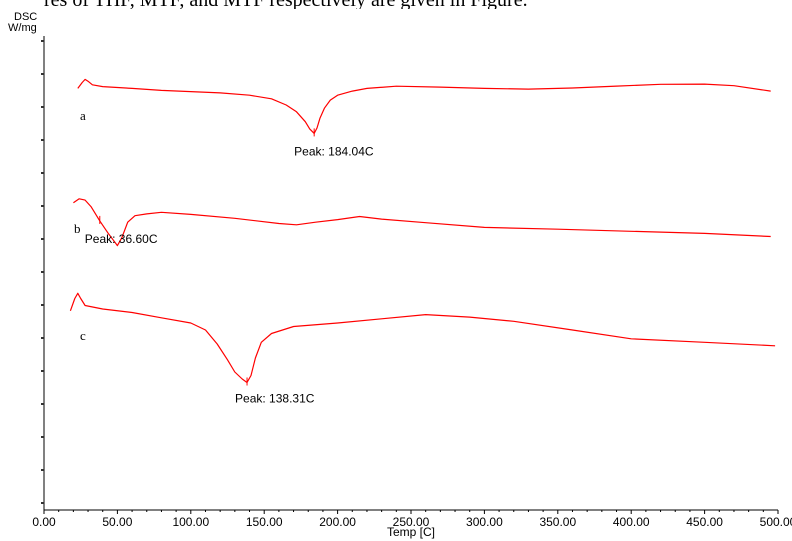  Describe the element at coordinates (117, 522) in the screenshot. I see `x-tick-label: 50.00` at that location.